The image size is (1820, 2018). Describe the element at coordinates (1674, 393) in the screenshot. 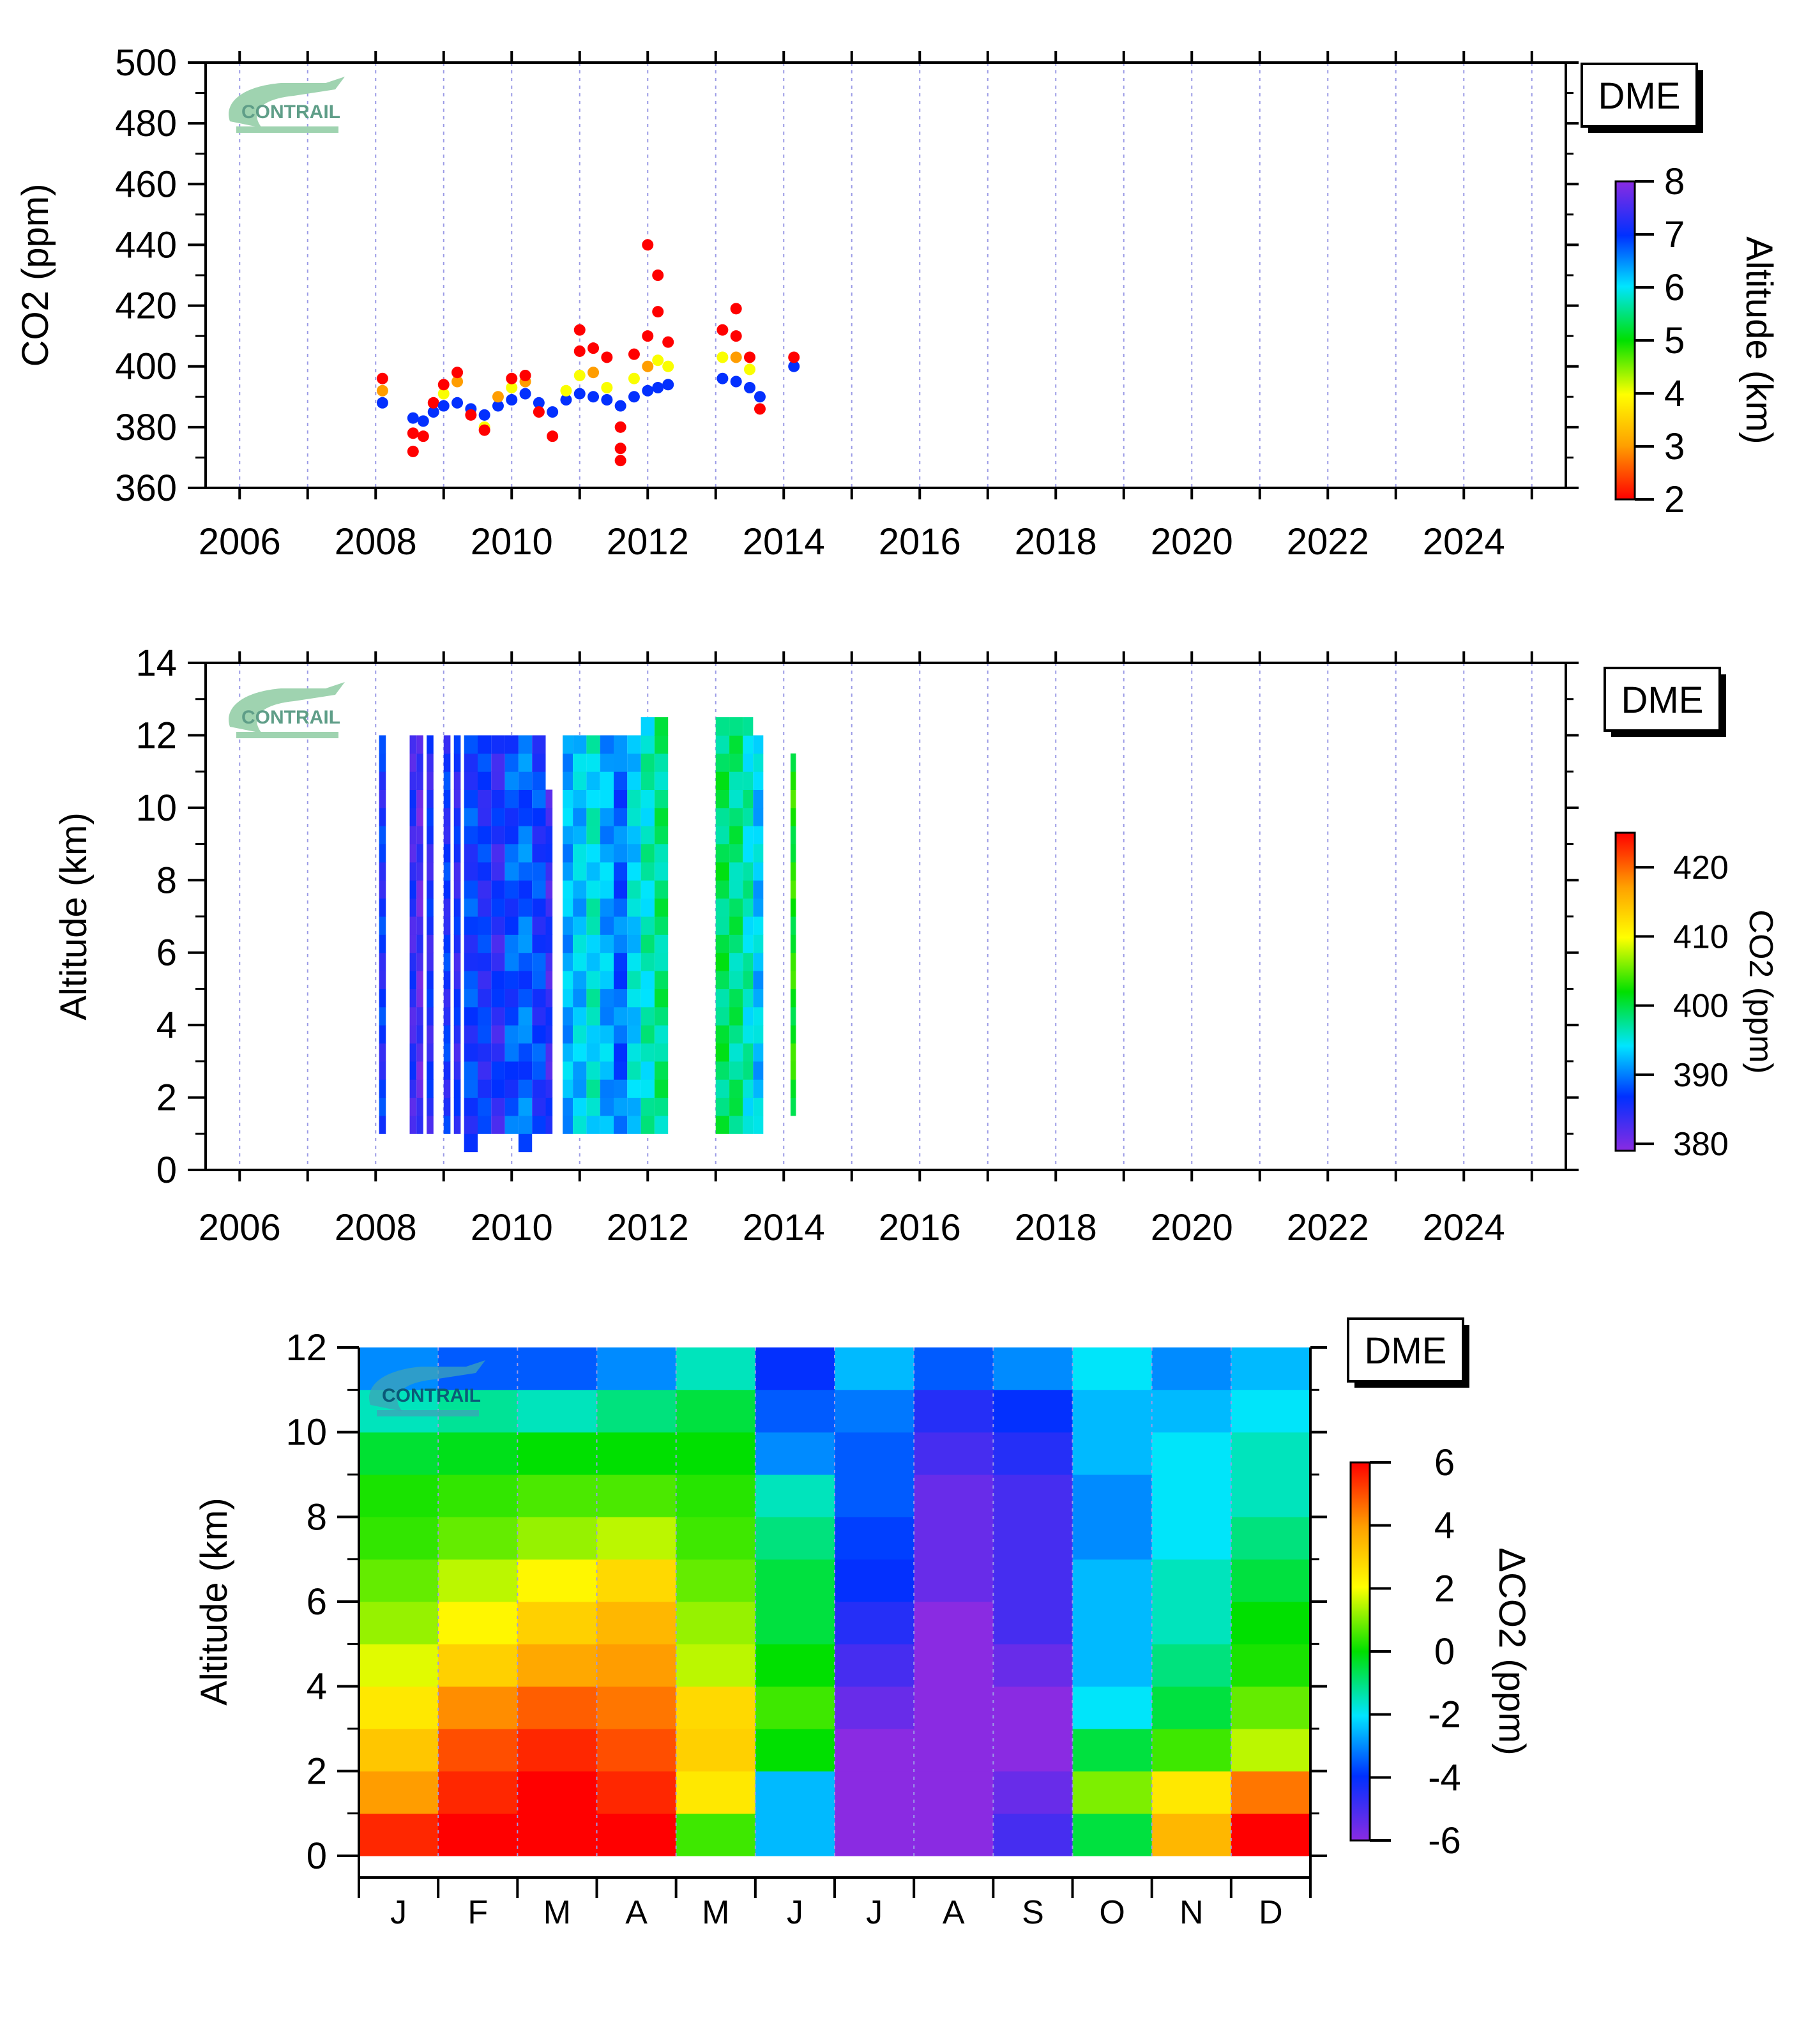

I see `colorbar-tick-label: 4` at that location.